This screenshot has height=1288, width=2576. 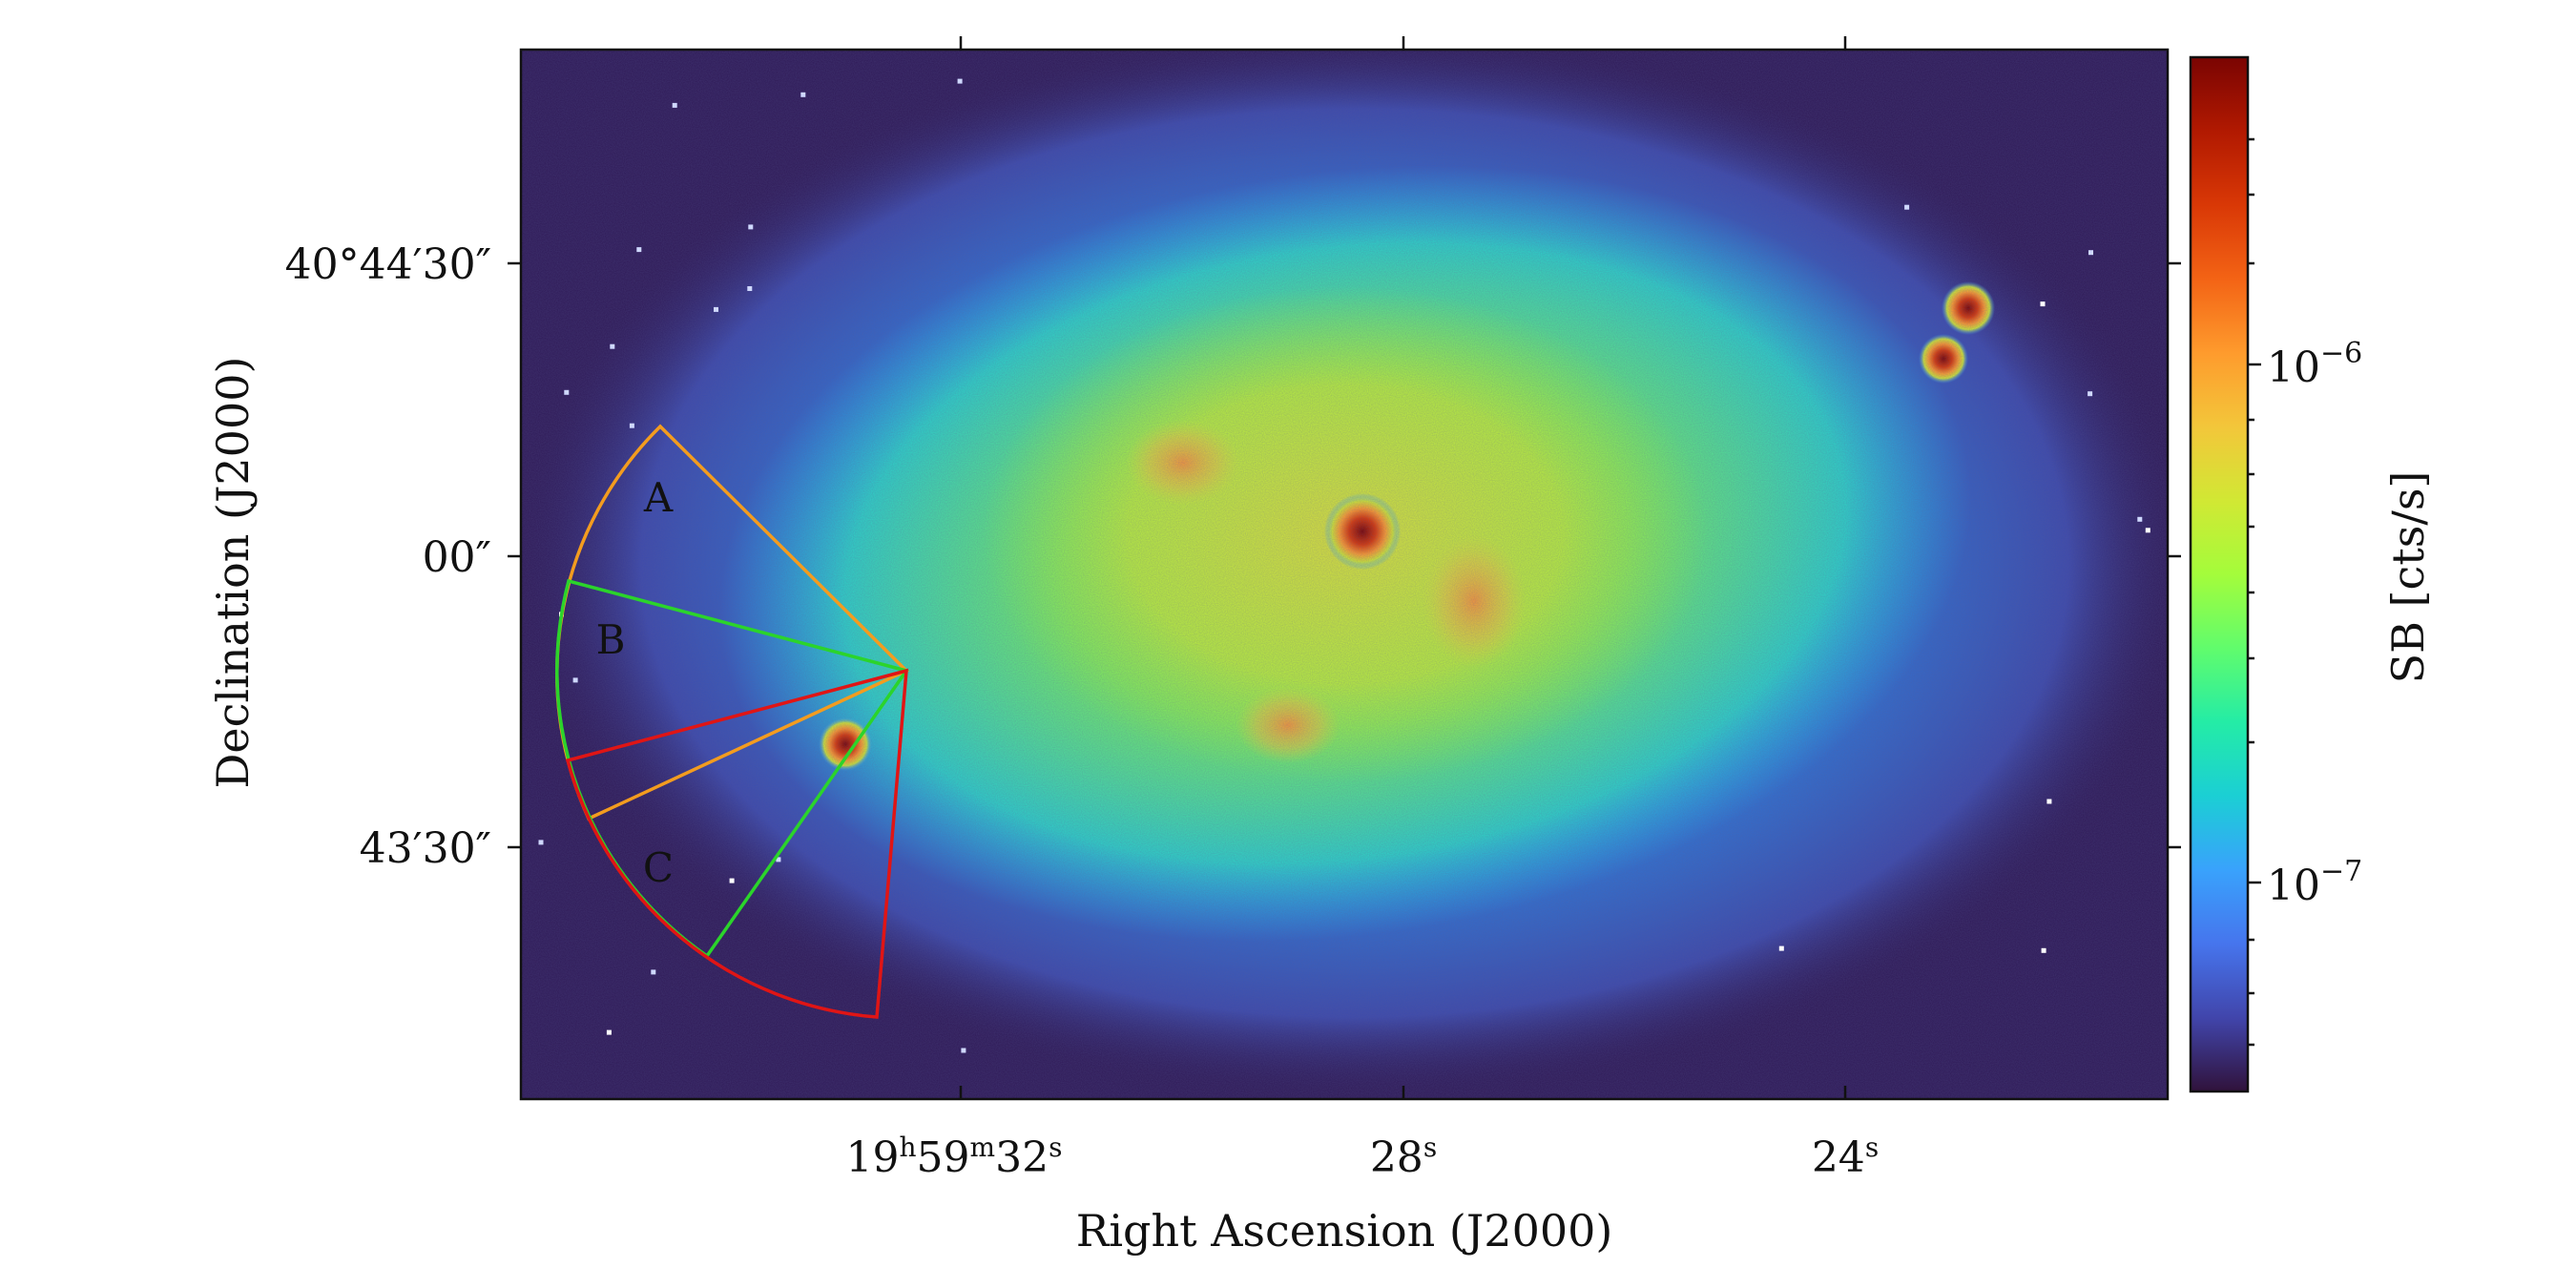 What do you see at coordinates (2254, 592) in the screenshot?
I see `colorbar-ticks` at bounding box center [2254, 592].